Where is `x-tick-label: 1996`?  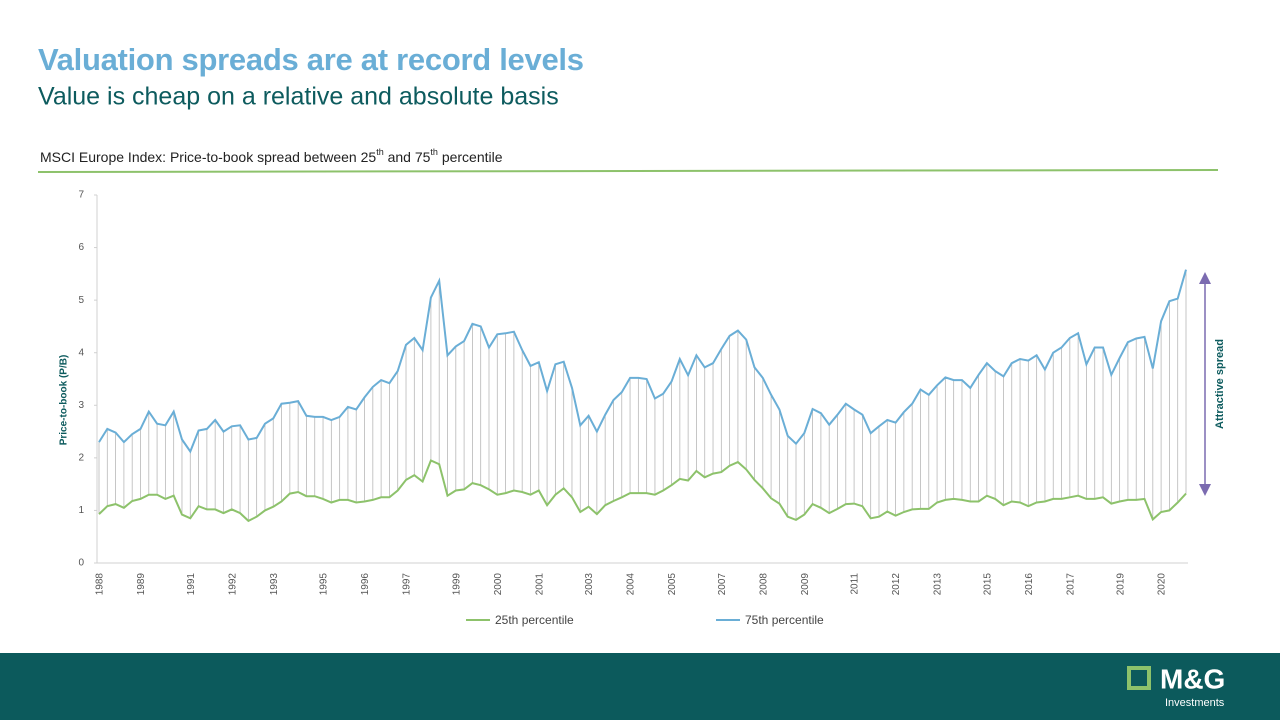
x-tick-label: 1996 is located at coordinates (365, 584).